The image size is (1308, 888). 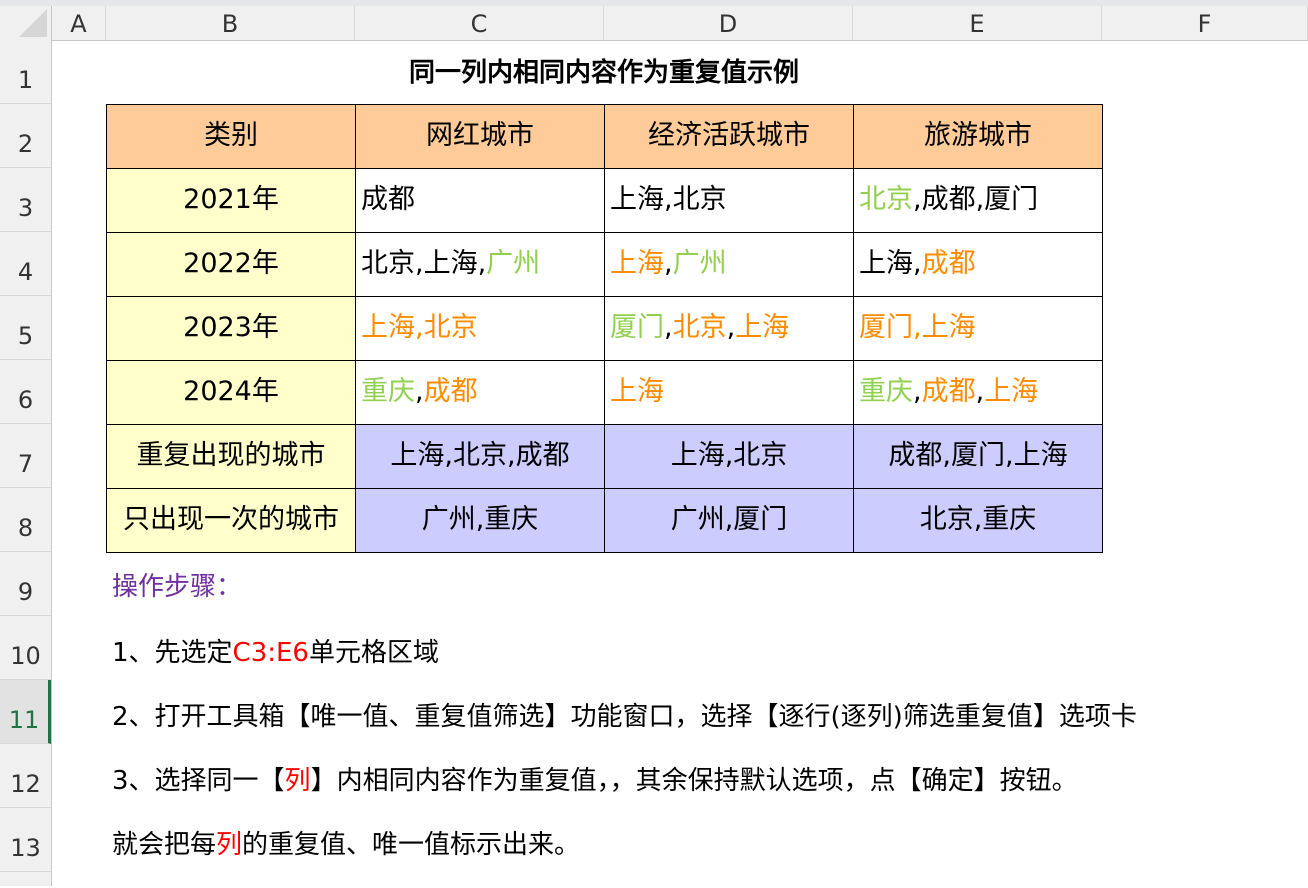 I want to click on row-header-9: 9, so click(x=25, y=584).